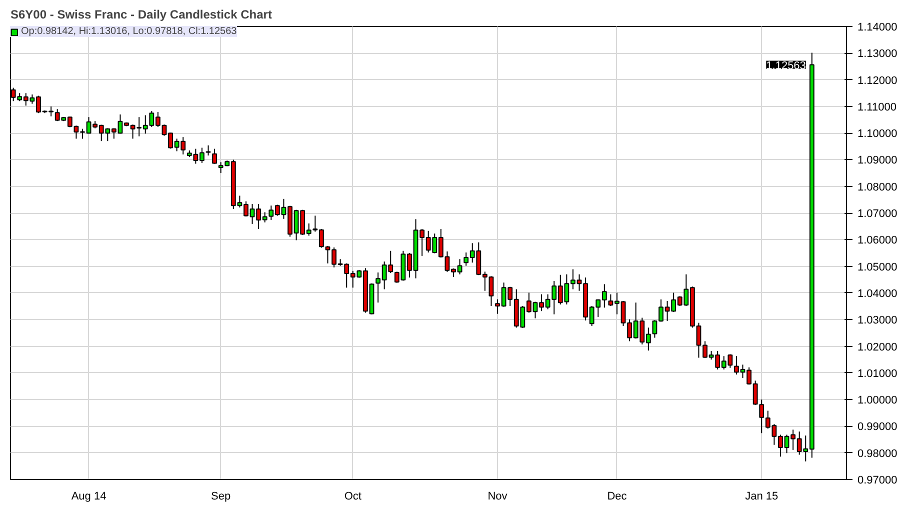 The image size is (900, 511). Describe the element at coordinates (878, 214) in the screenshot. I see `y-tick-label: 1.07000` at that location.